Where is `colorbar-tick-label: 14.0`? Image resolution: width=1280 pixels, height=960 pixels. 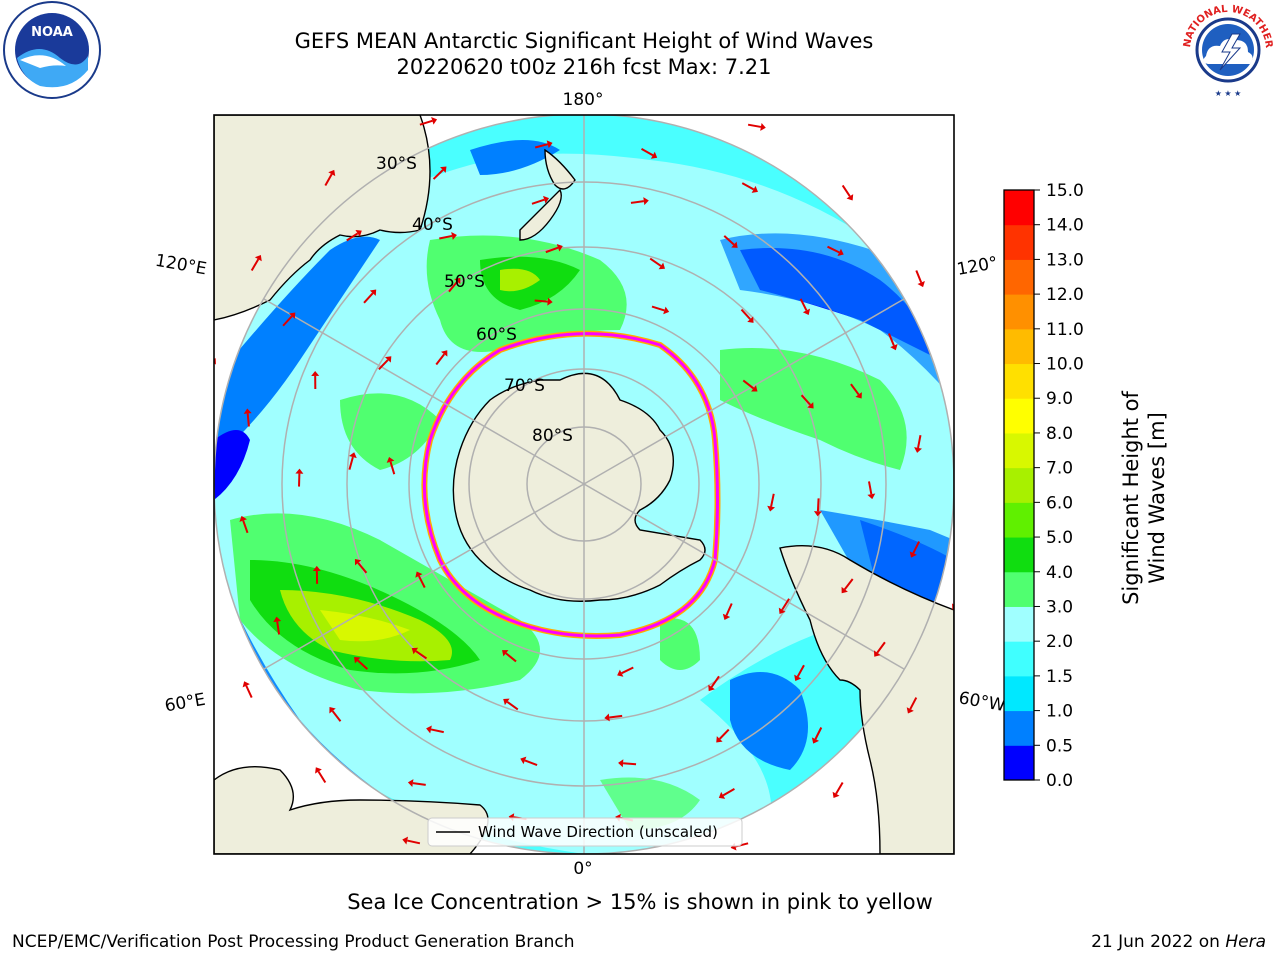
colorbar-tick-label: 14.0 is located at coordinates (1065, 226).